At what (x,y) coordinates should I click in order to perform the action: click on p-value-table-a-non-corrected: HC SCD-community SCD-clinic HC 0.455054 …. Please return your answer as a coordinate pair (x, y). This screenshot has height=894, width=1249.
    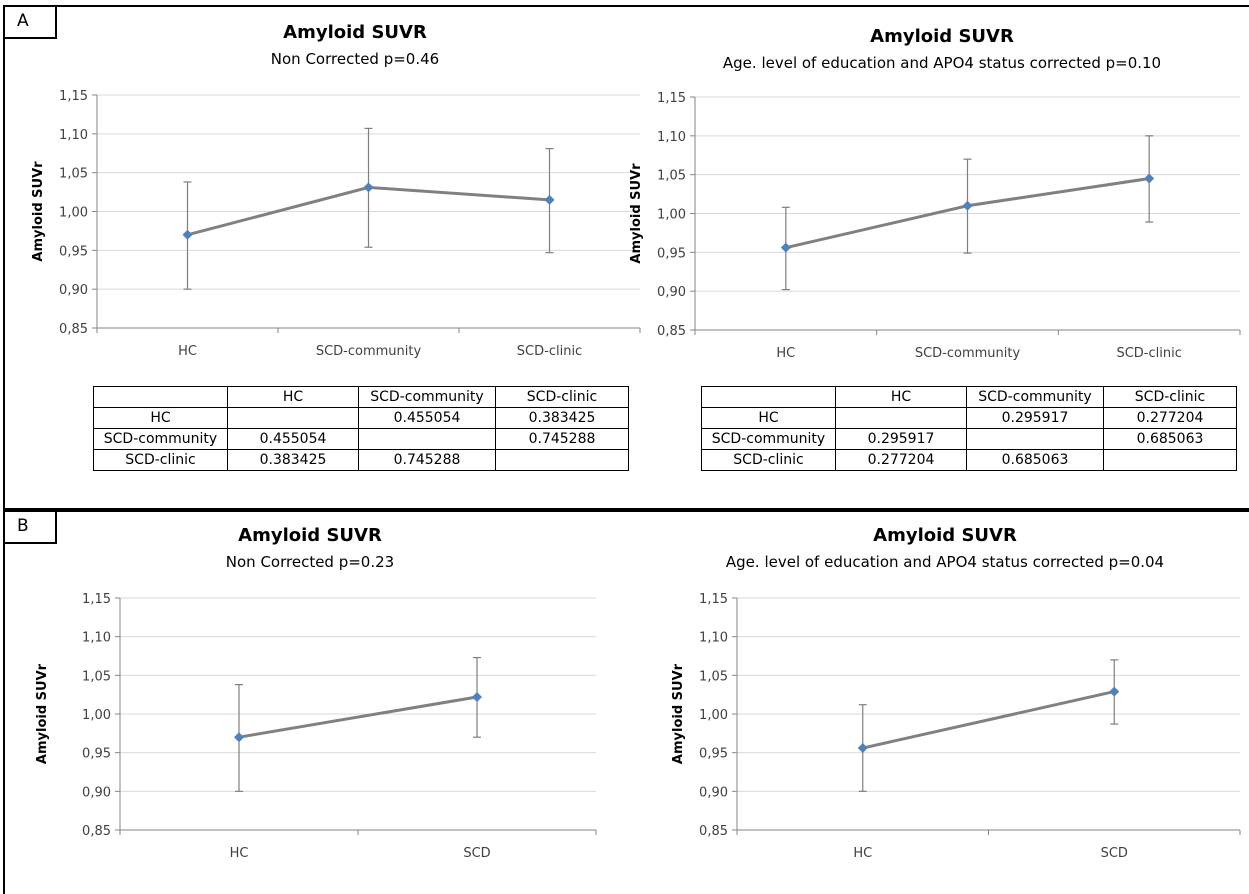
    Looking at the image, I should click on (361, 428).